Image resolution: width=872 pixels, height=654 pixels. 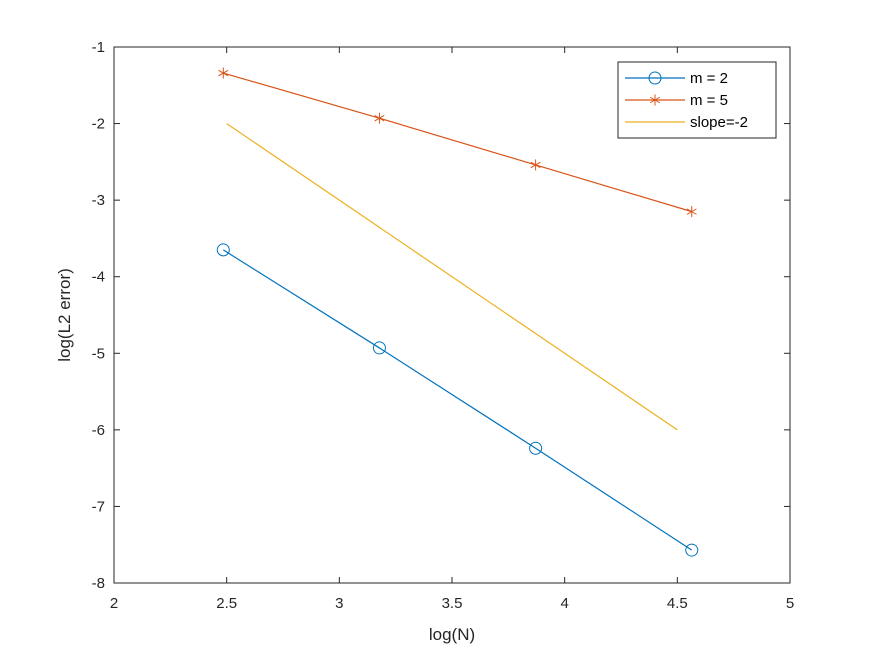 What do you see at coordinates (64, 315) in the screenshot?
I see `y-axis-label: log(L2 error)` at bounding box center [64, 315].